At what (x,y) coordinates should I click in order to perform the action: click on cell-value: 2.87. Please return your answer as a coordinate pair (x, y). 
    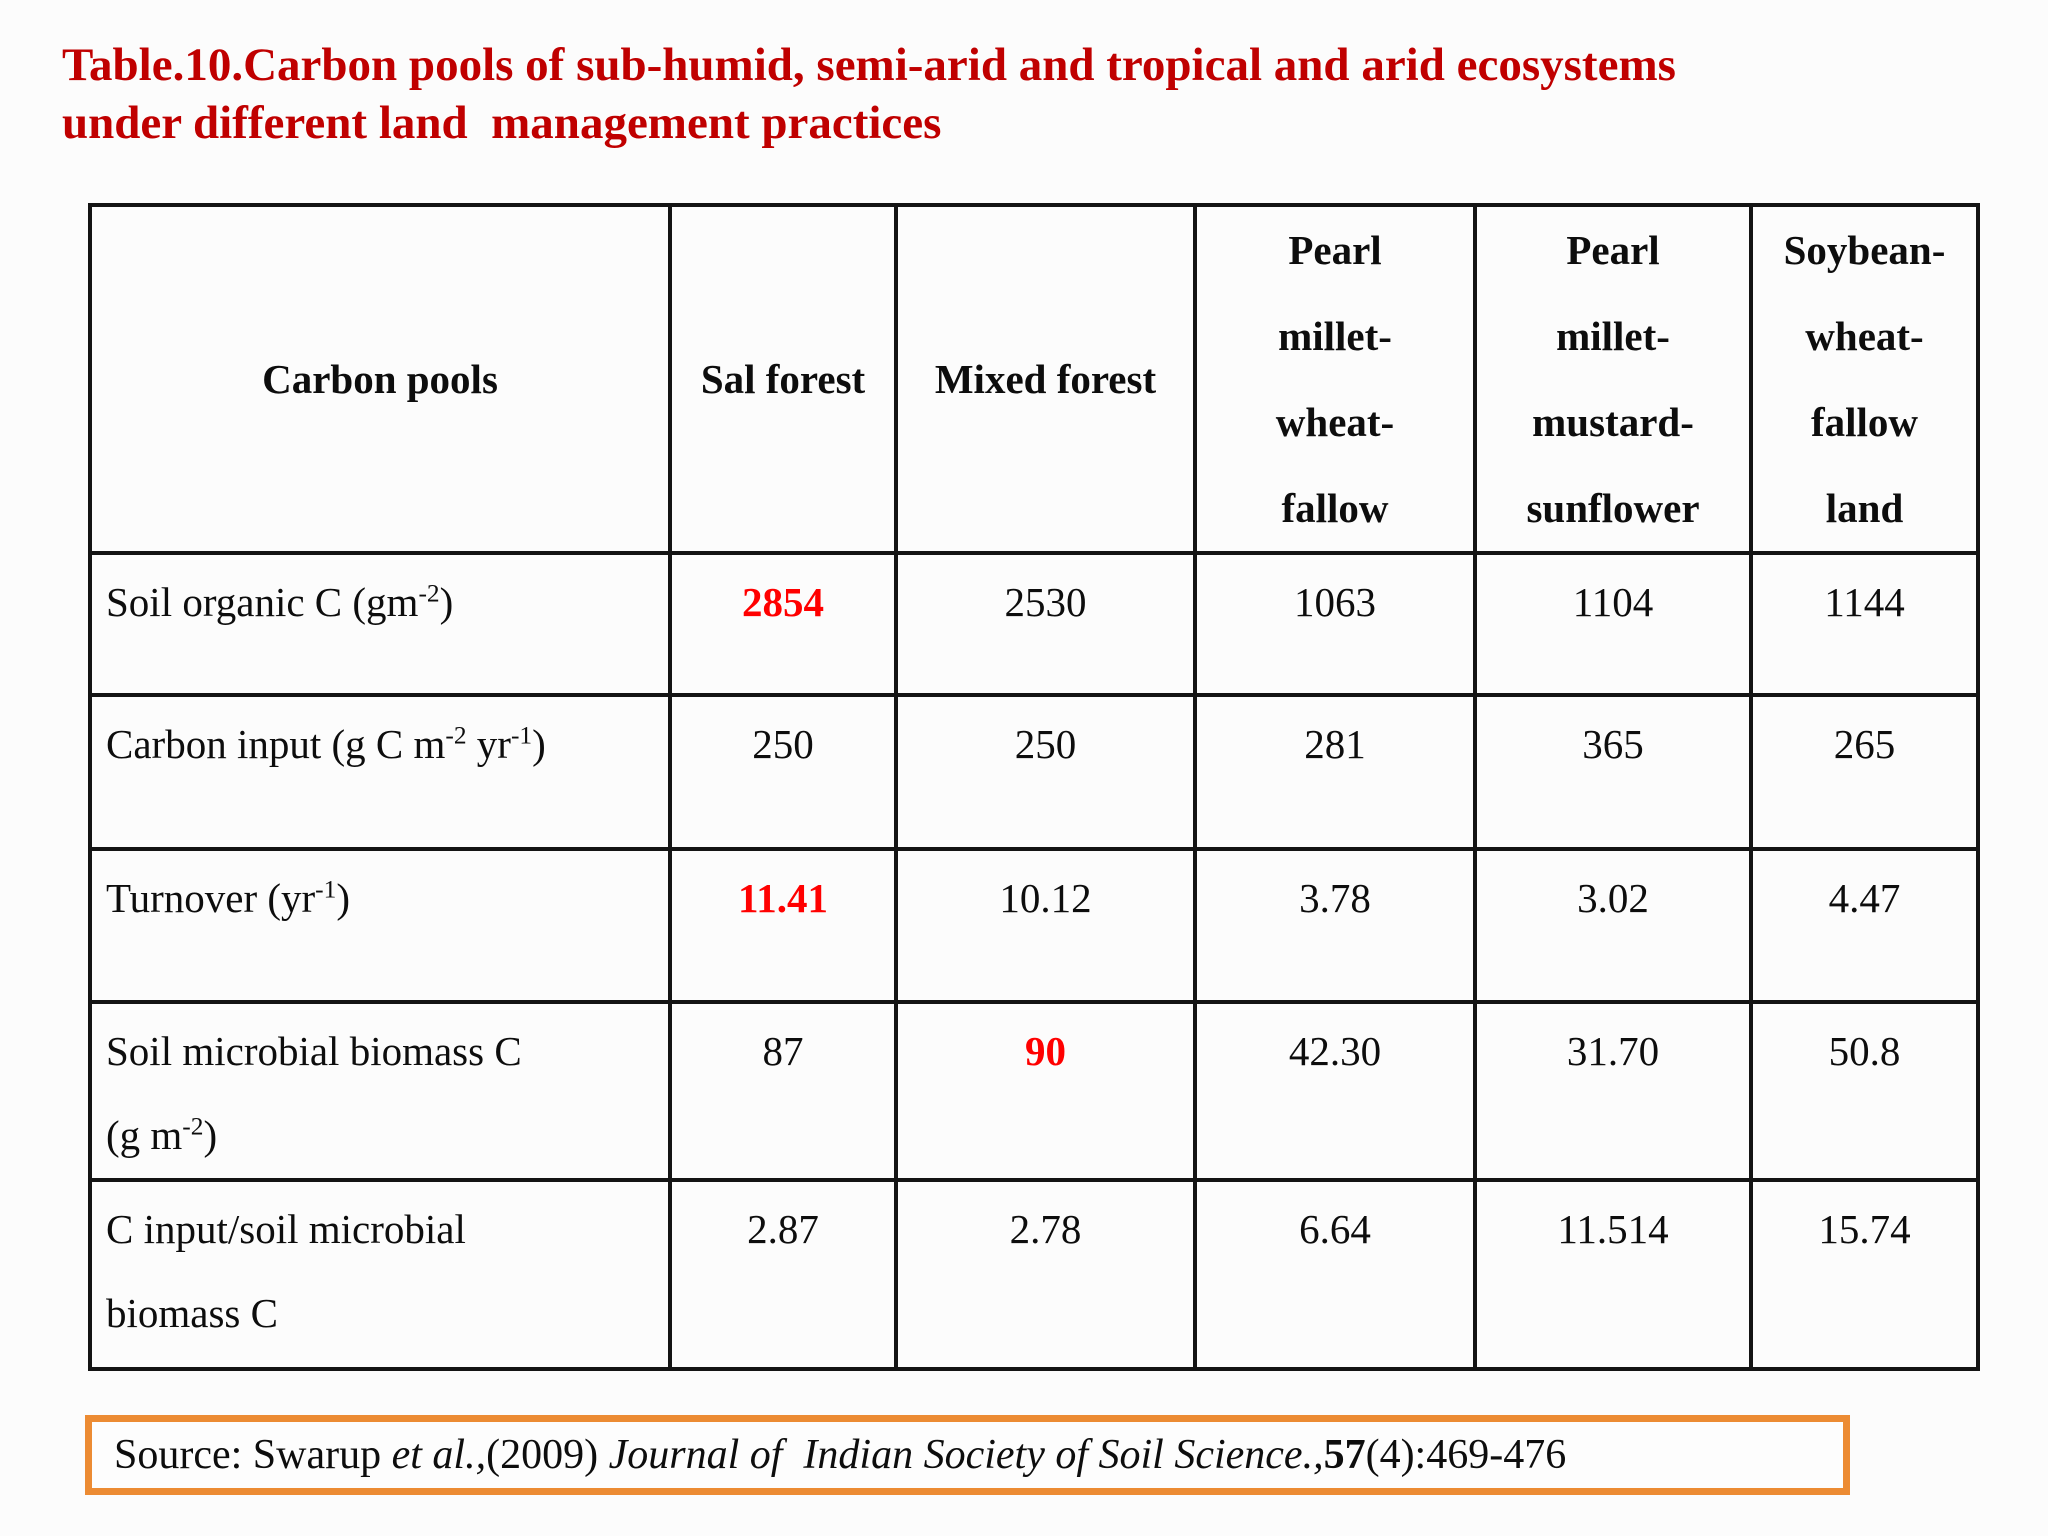
    Looking at the image, I should click on (783, 1274).